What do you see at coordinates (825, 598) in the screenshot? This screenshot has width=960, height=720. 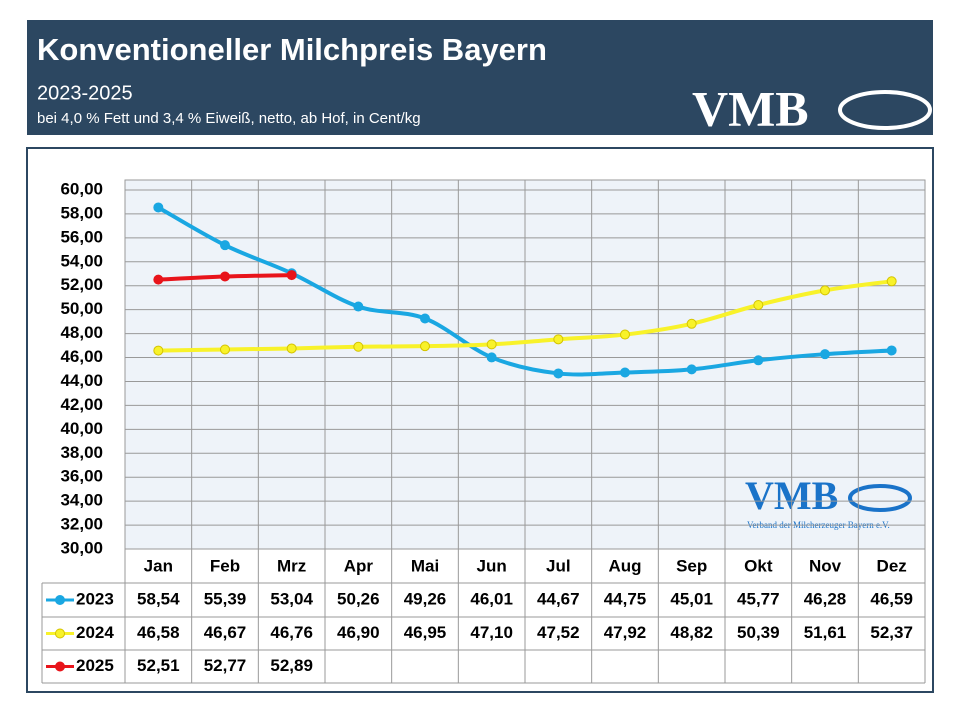 I see `table-value: 46,28` at bounding box center [825, 598].